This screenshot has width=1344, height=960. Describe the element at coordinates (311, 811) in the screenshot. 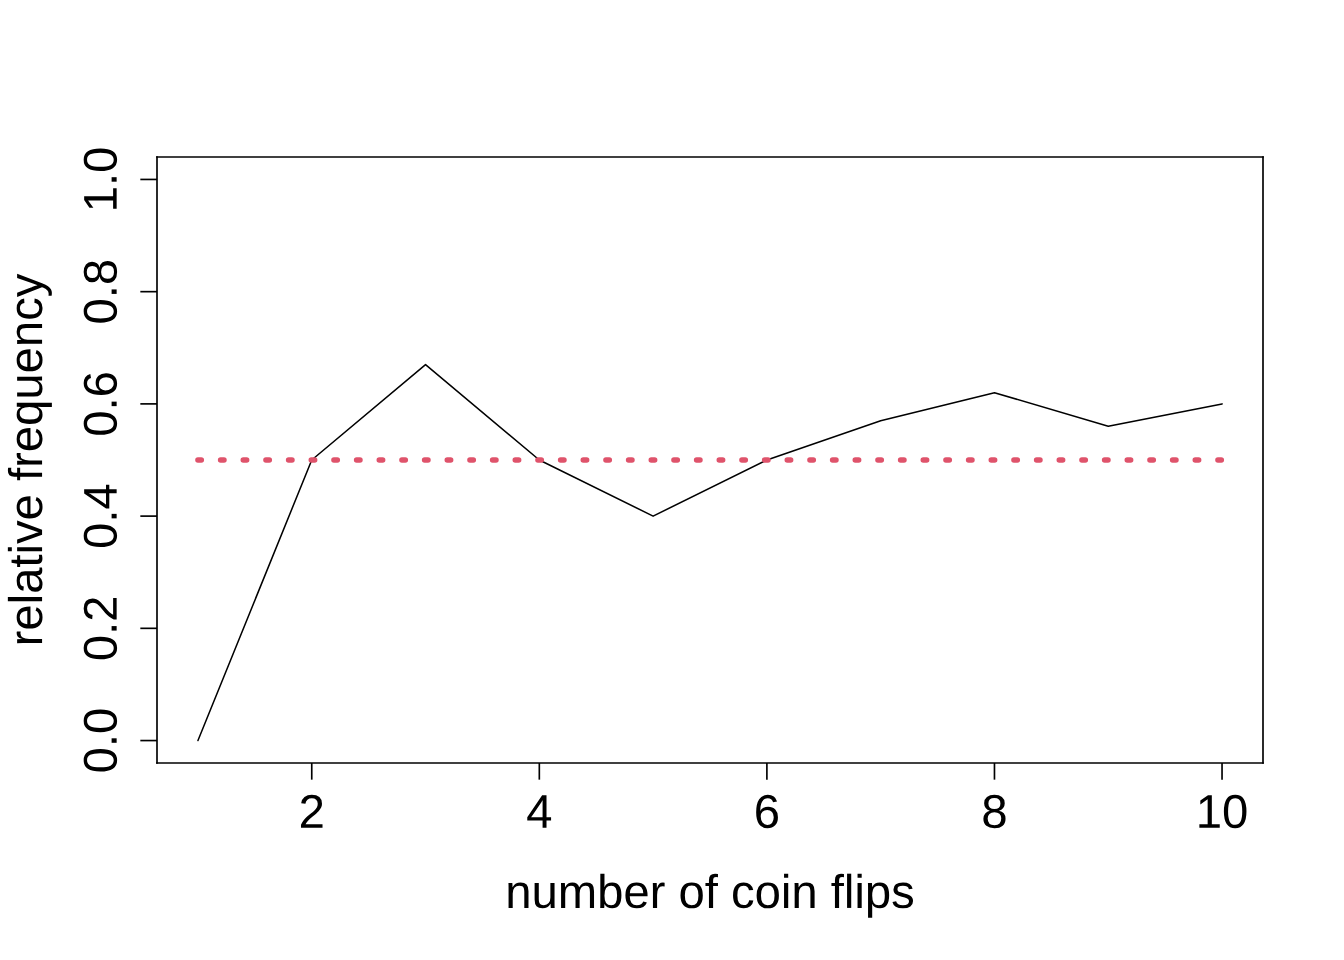

I see `x-tick-label: 2` at that location.